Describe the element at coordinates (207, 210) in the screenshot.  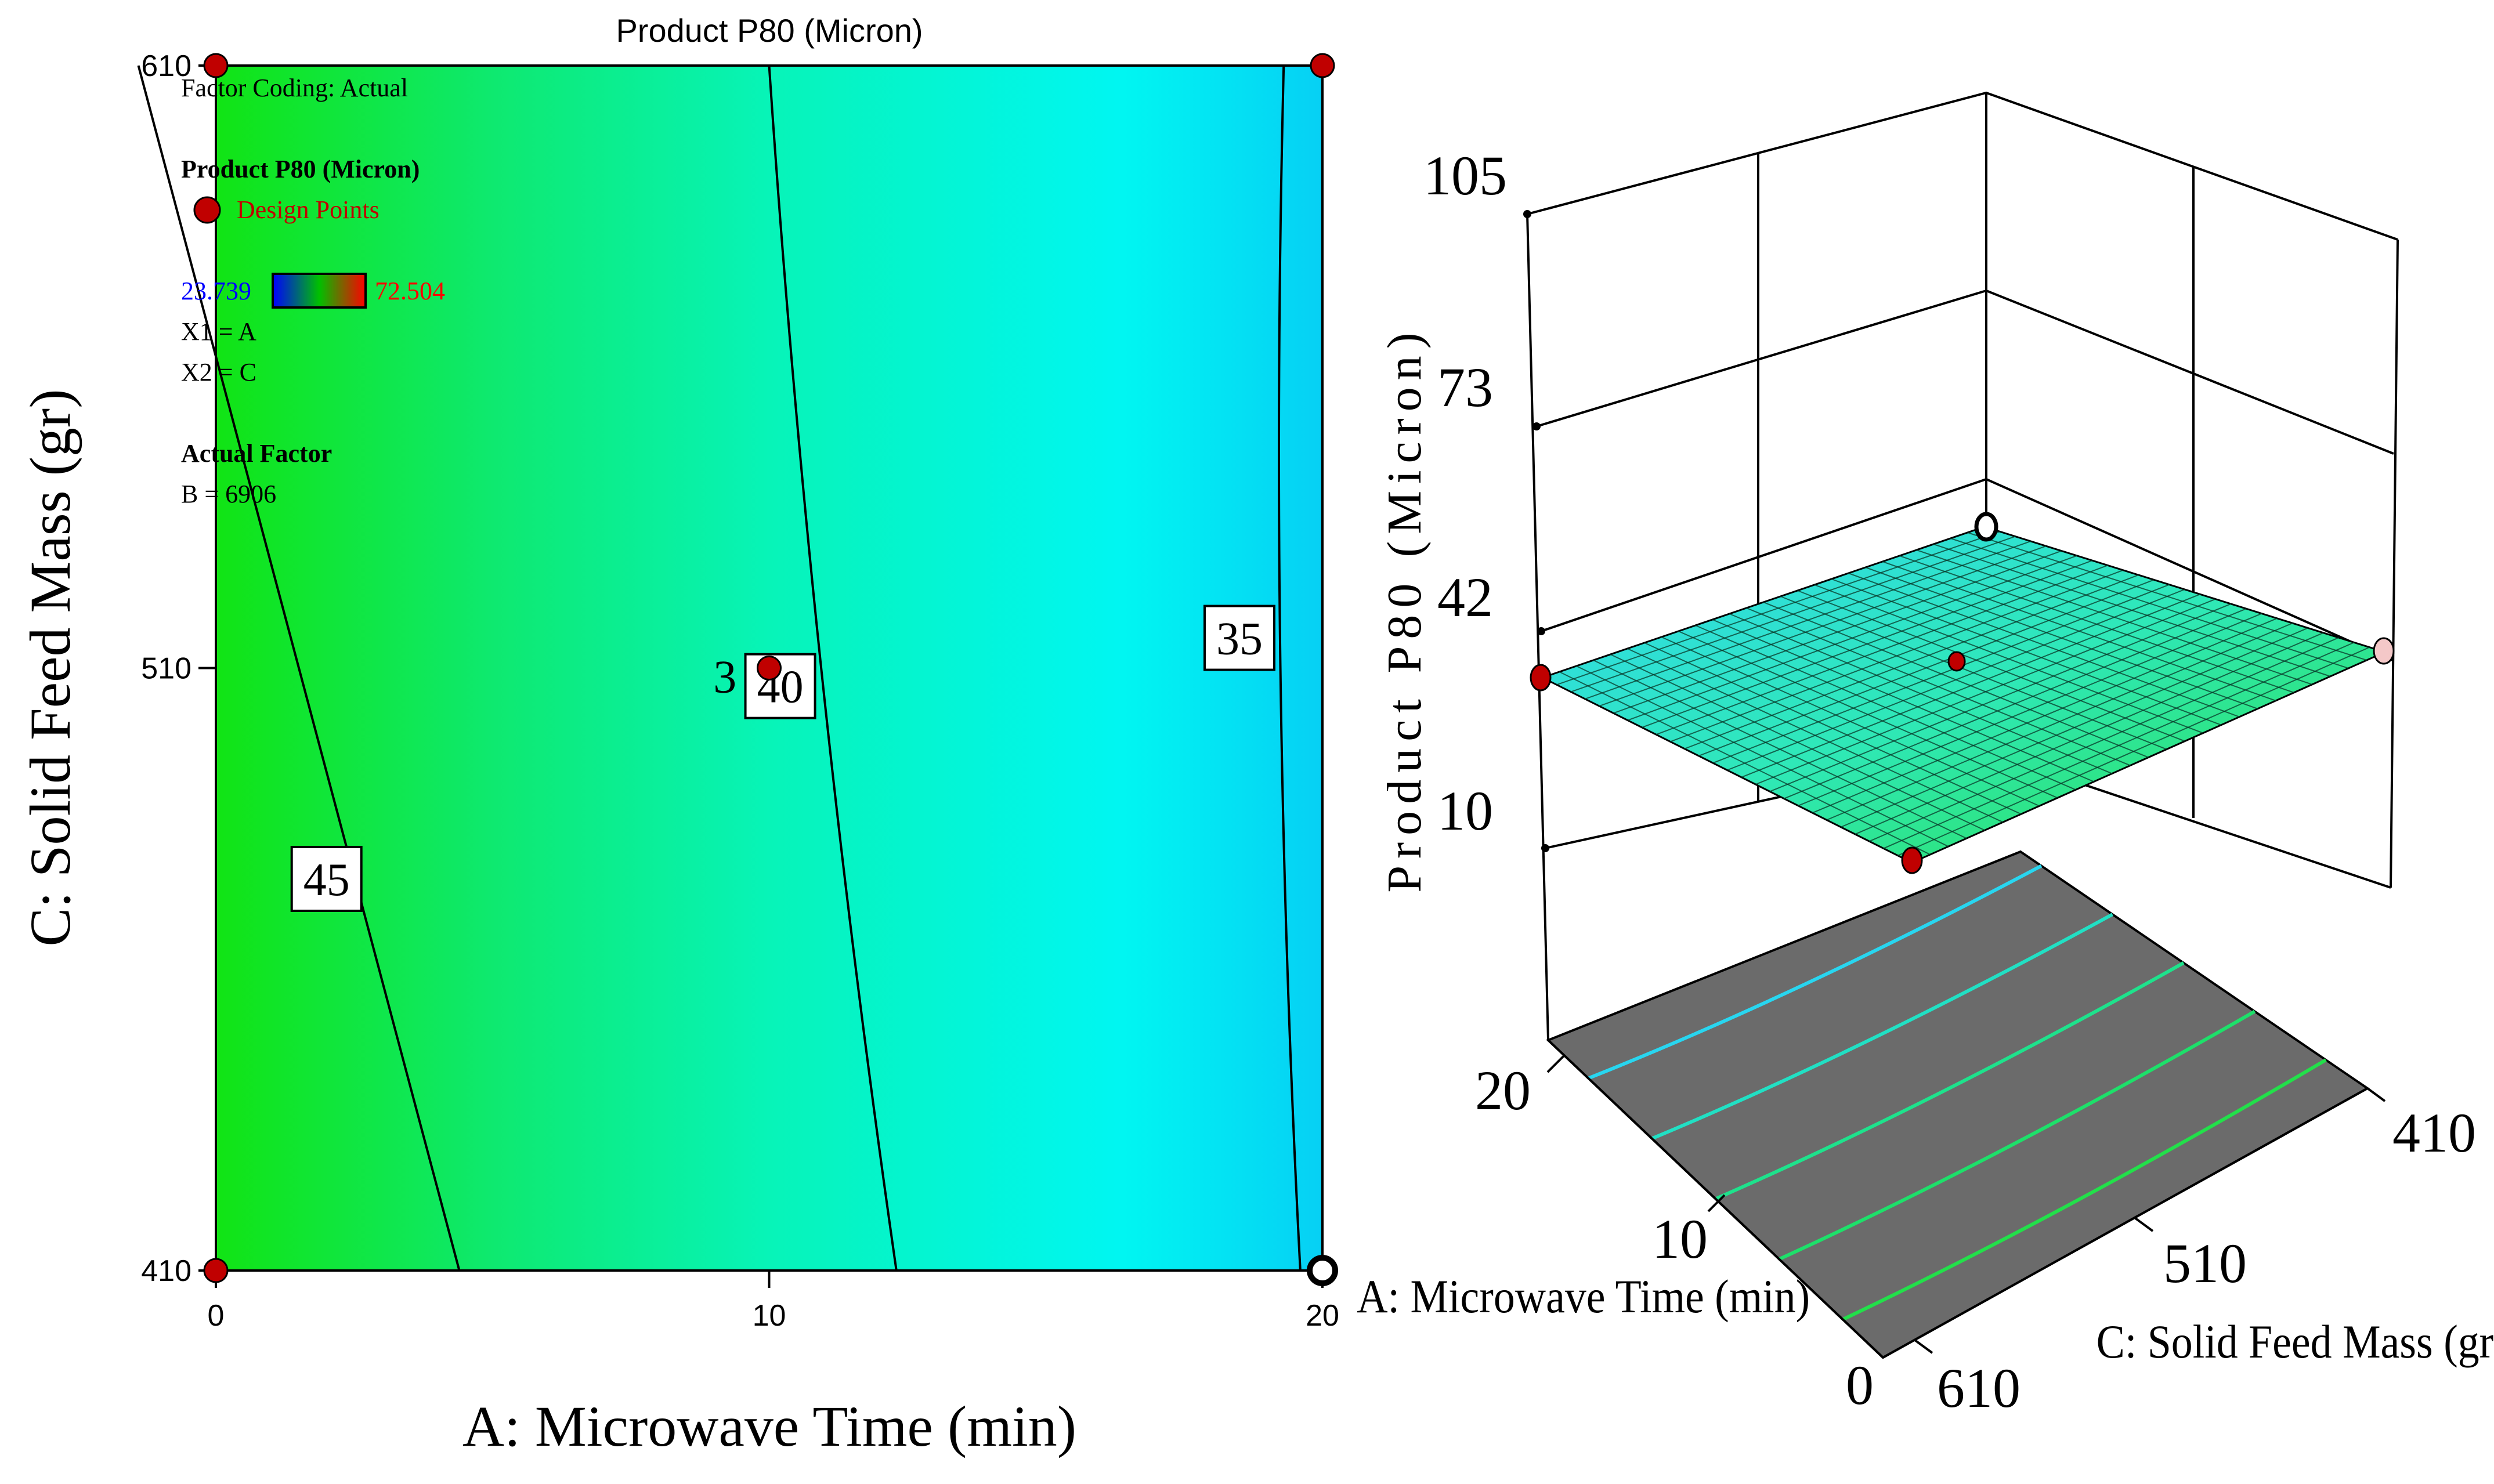
I see `legend-design-point-icon` at that location.